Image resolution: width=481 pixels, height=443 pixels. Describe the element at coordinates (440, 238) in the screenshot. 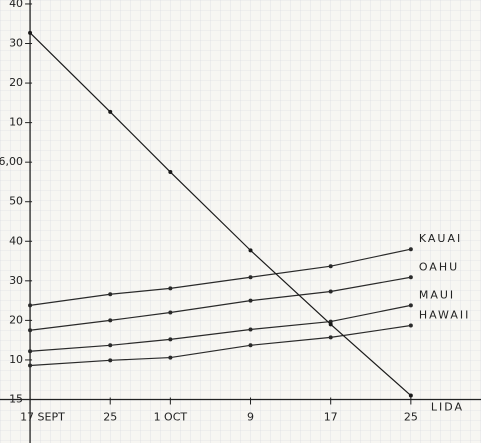

I see `series-label: KAUAI` at that location.